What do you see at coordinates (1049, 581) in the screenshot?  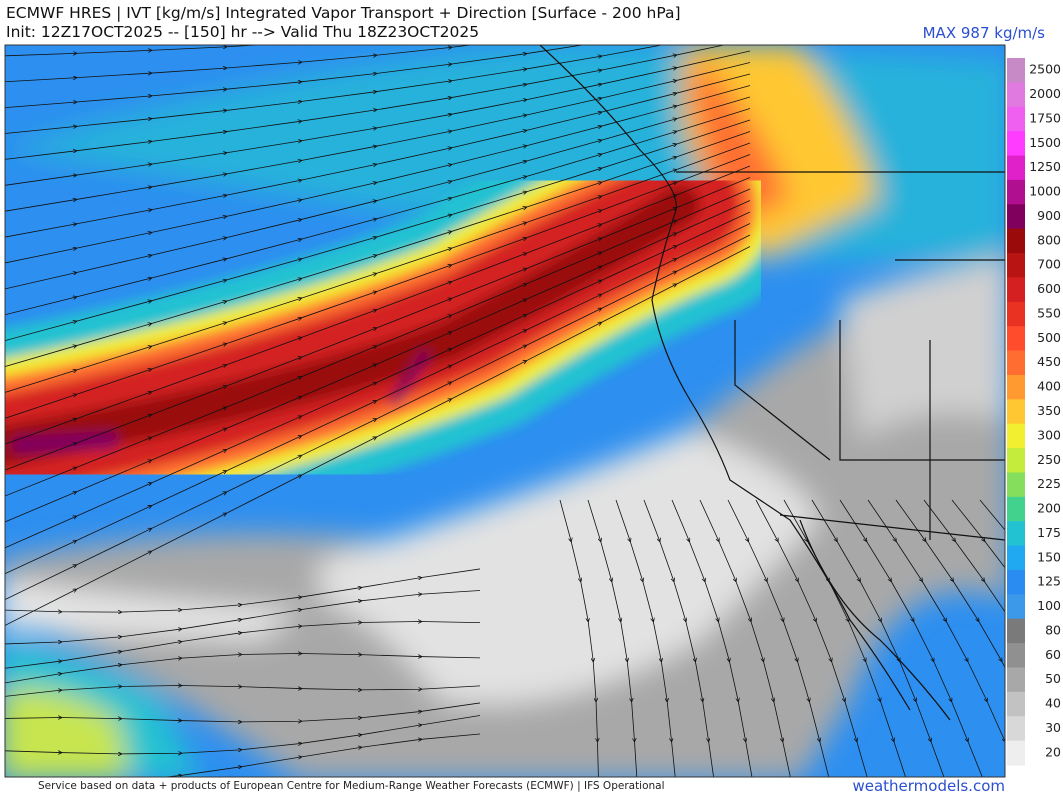 I see `colorbar-label: 125` at bounding box center [1049, 581].